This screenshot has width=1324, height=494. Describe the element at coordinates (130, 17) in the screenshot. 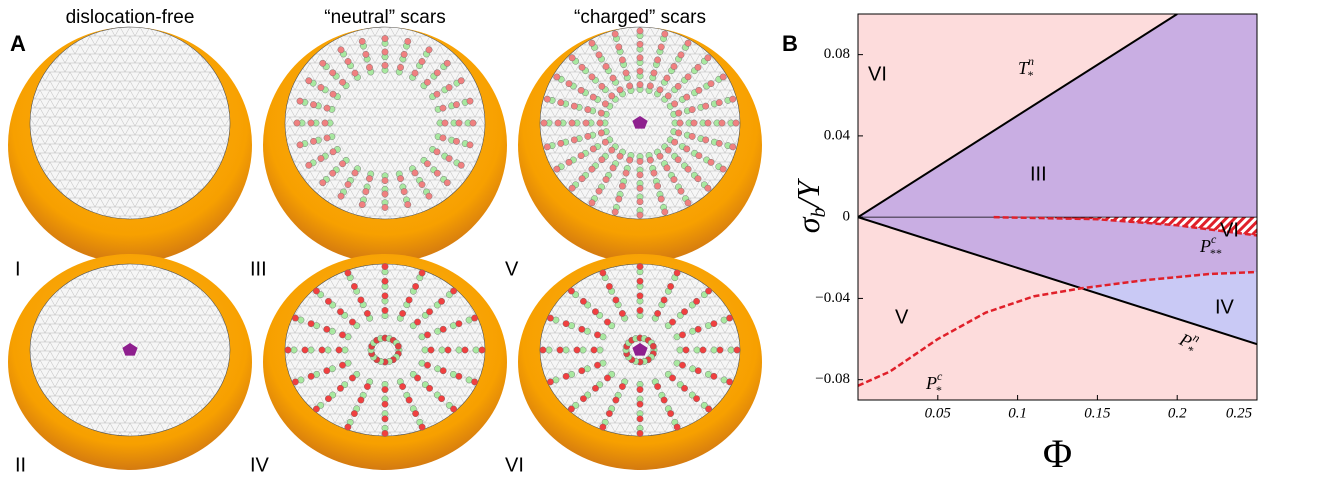

I see `column-header: dislocation-free` at that location.